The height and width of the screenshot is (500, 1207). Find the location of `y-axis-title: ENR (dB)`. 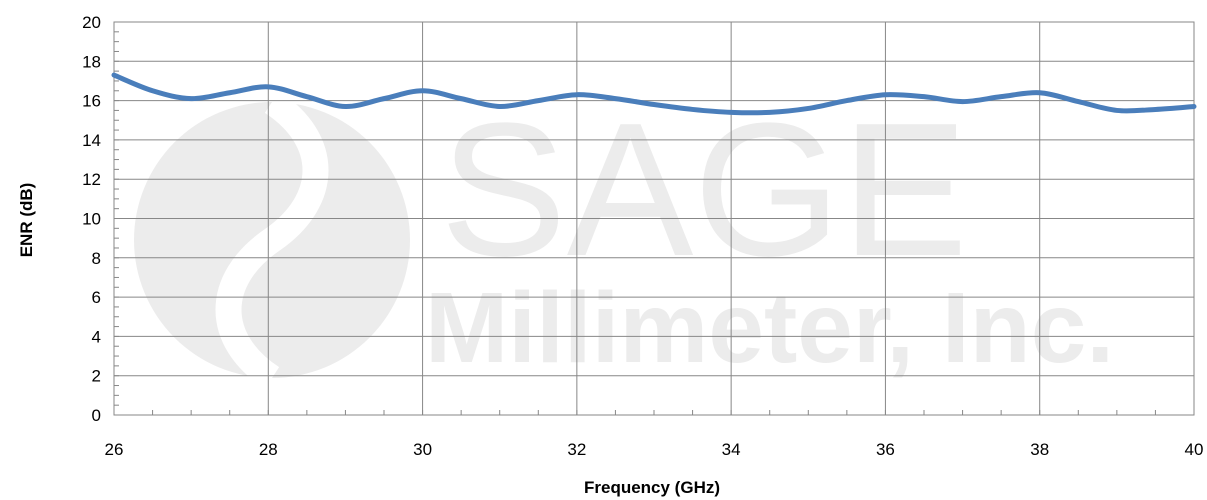

y-axis-title: ENR (dB) is located at coordinates (26, 220).